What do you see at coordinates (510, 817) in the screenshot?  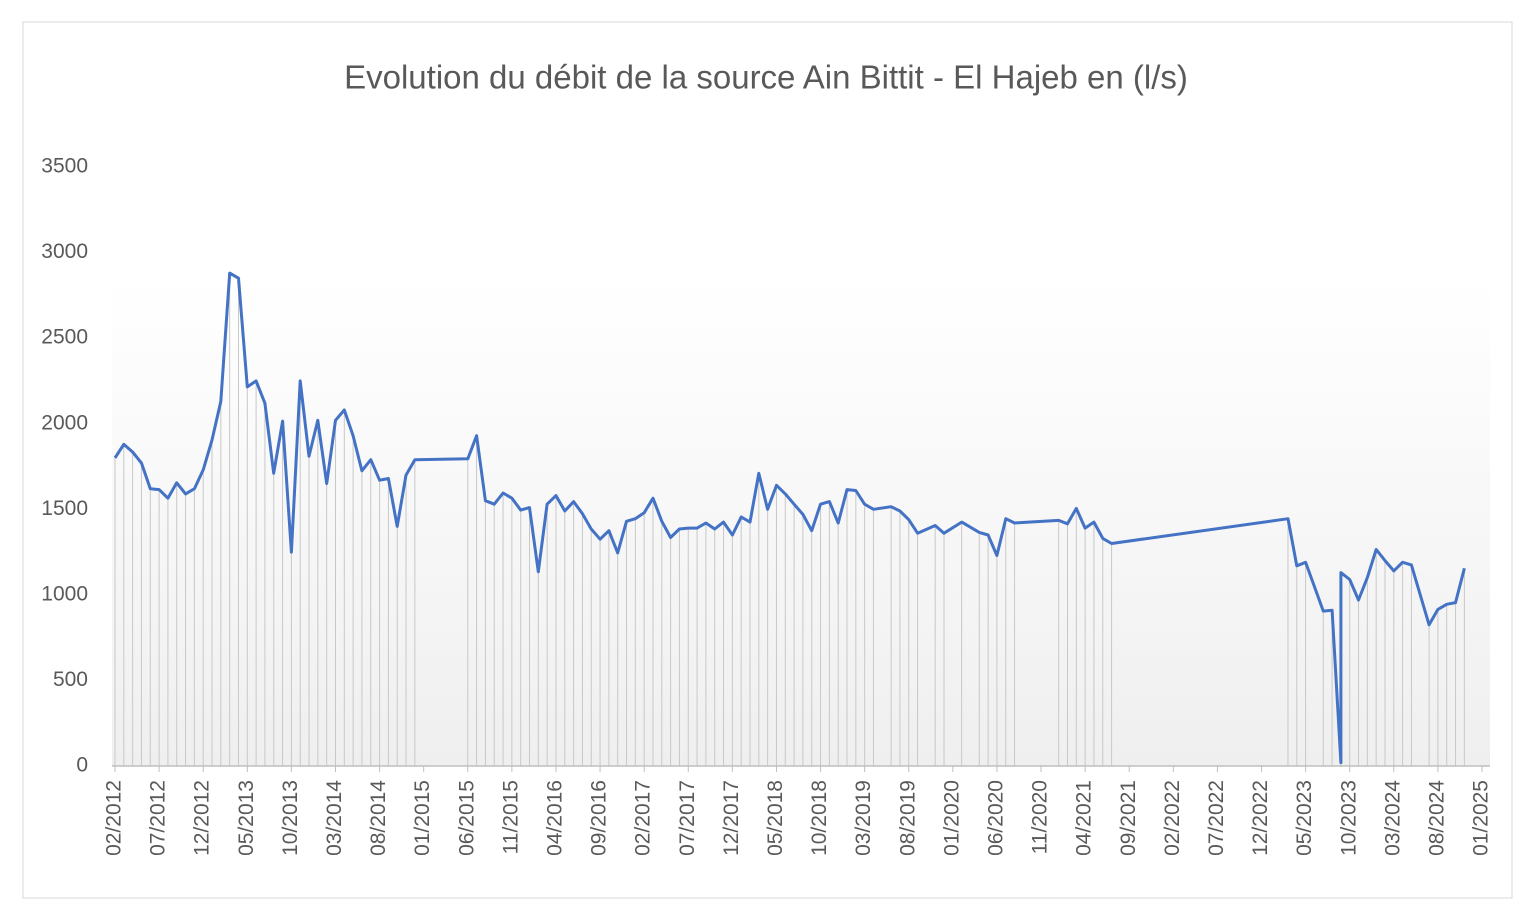 I see `x-tick-label: 11/2015` at bounding box center [510, 817].